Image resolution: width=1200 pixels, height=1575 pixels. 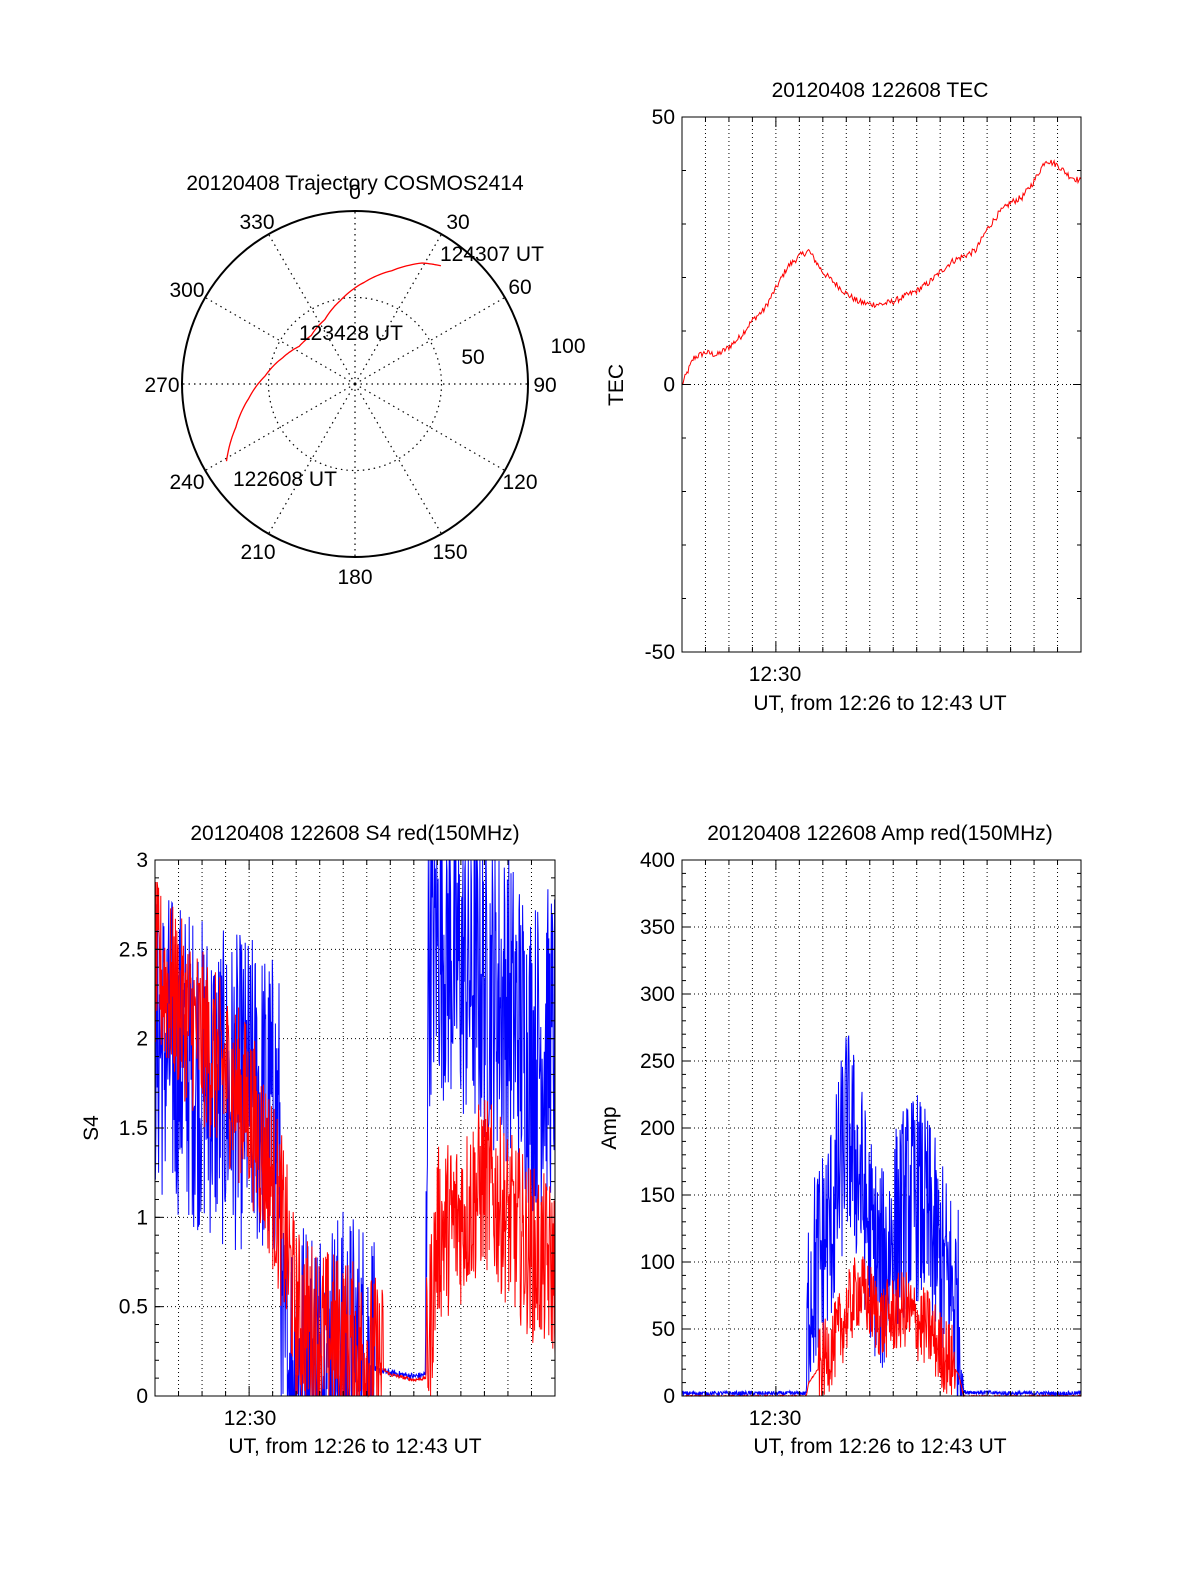 What do you see at coordinates (880, 833) in the screenshot?
I see `amp-title: 20120408 122608 Amp red(150MHz)` at bounding box center [880, 833].